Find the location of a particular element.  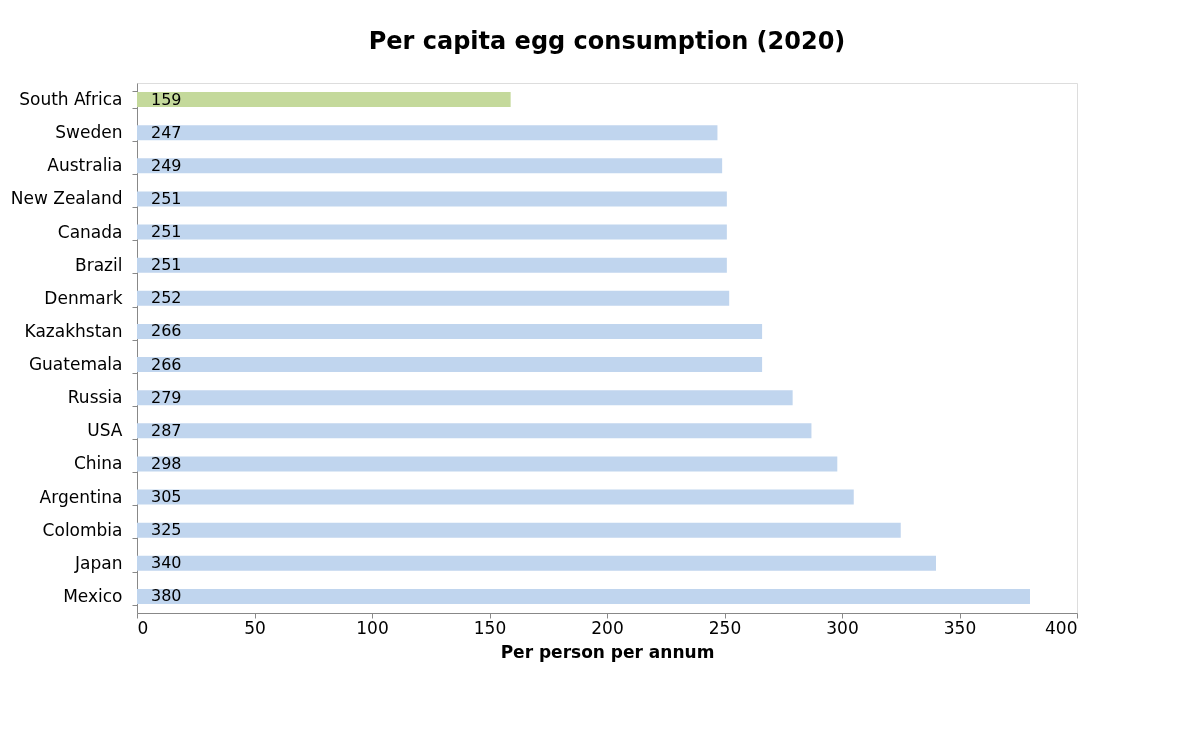

x-tick-label: 300 is located at coordinates (842, 627).